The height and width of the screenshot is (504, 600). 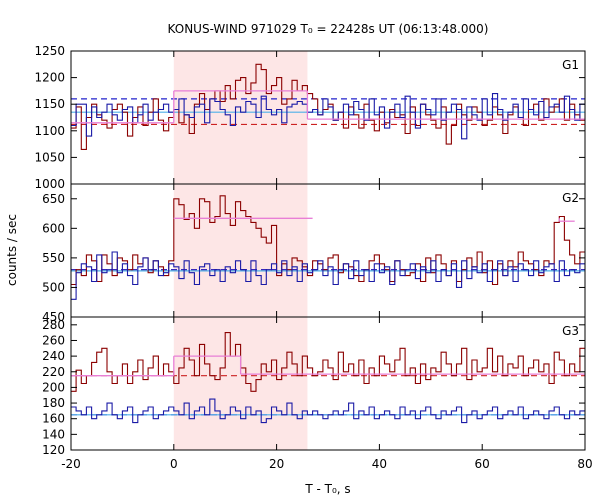 I want to click on y-tick-label: 450, so click(x=53, y=317).